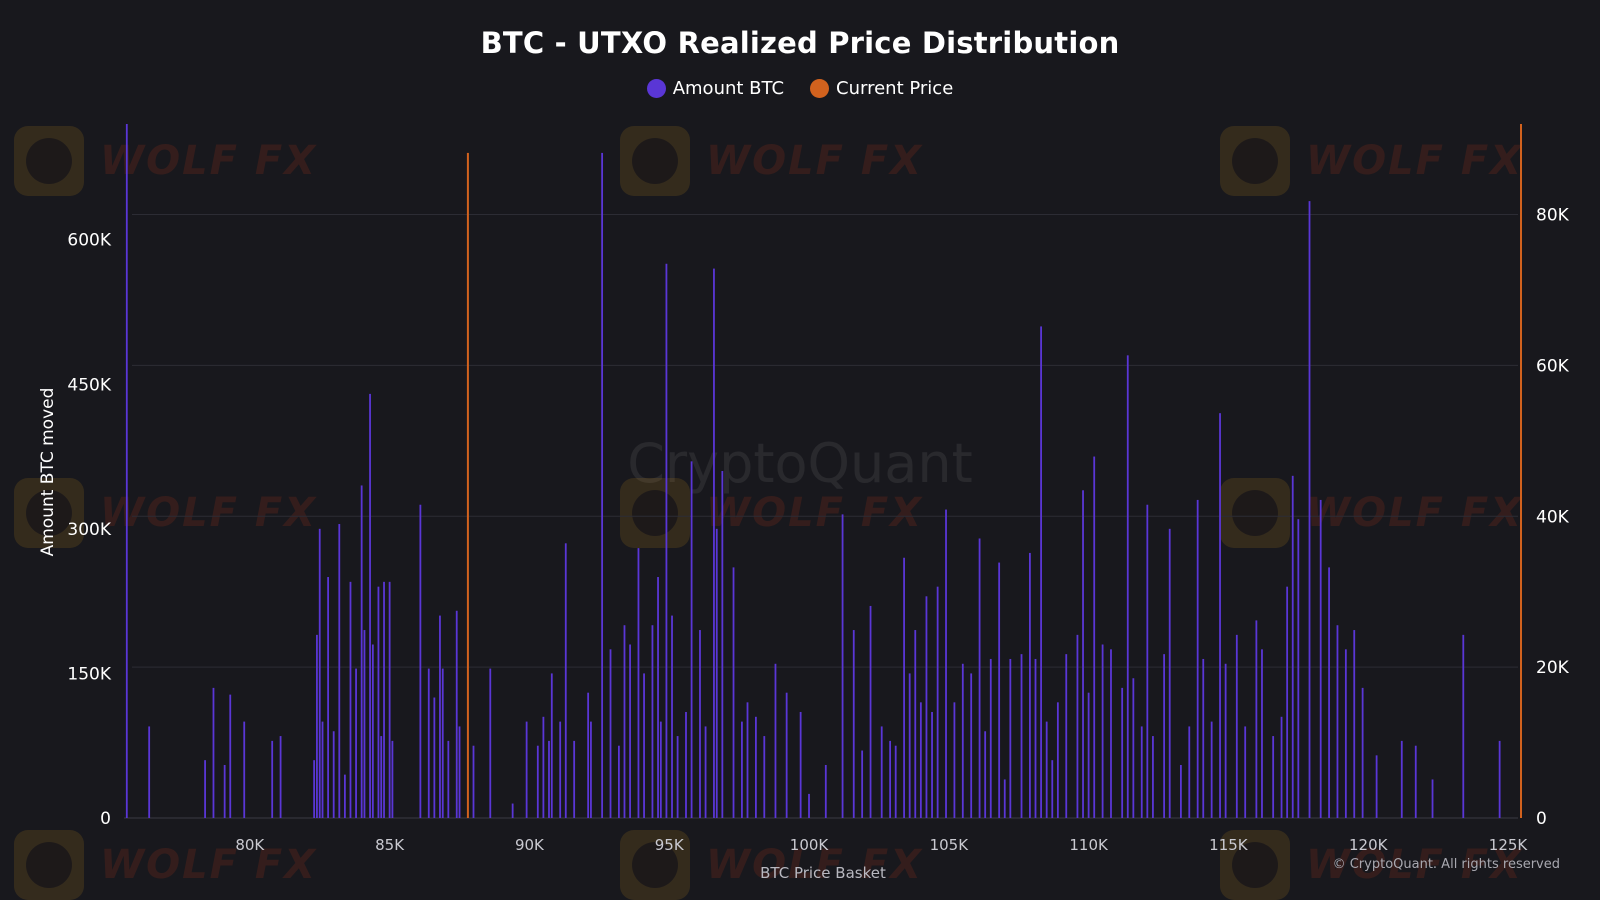 This screenshot has width=1600, height=900. Describe the element at coordinates (1446, 864) in the screenshot. I see `copyright-text: © CryptoQuant. All rights reserved` at that location.